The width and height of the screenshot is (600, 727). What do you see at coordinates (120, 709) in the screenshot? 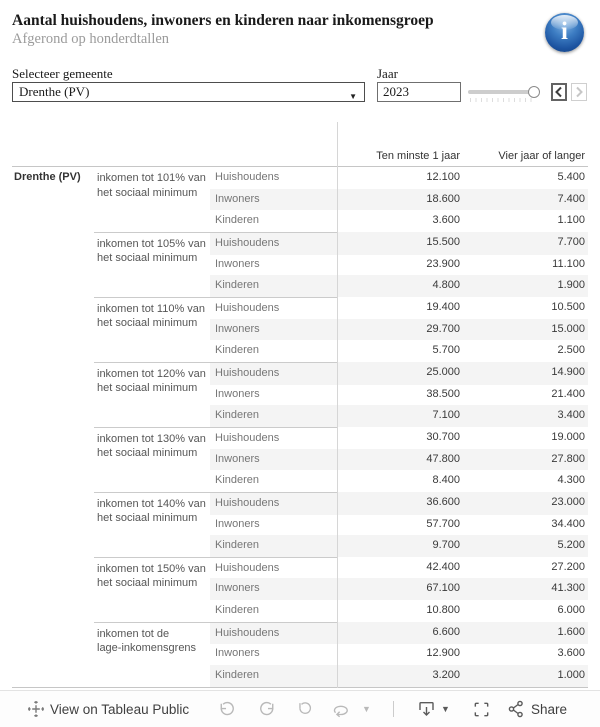
I see `view-on-tableau-public-link: View on Tableau Public` at bounding box center [120, 709].